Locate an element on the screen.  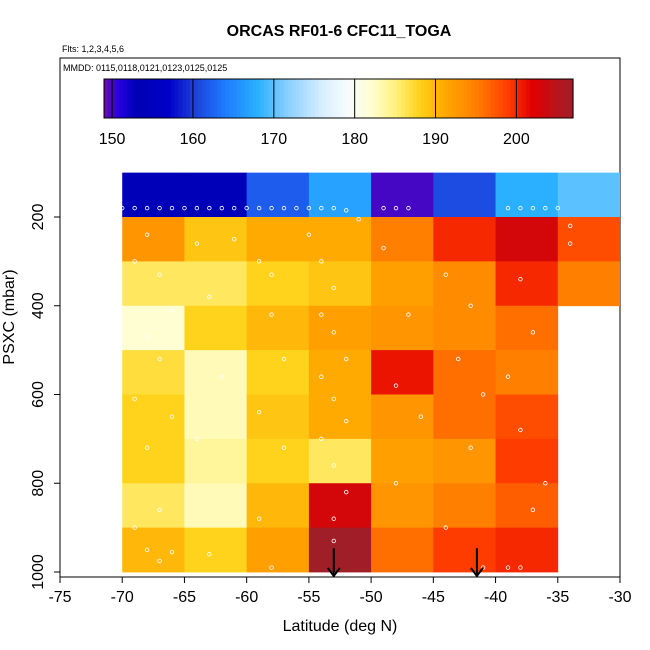
x-tick-label: -45 is located at coordinates (433, 597).